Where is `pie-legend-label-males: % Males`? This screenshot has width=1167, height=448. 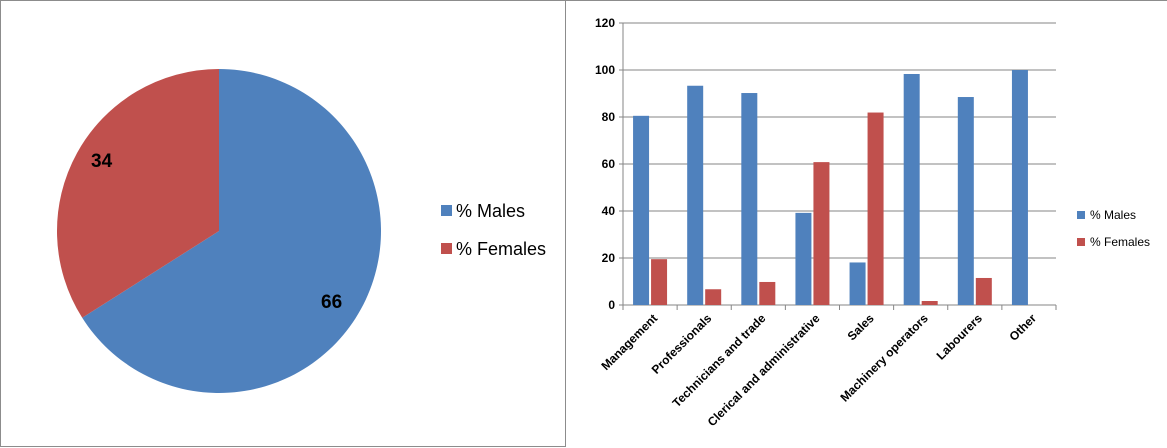 pie-legend-label-males: % Males is located at coordinates (490, 211).